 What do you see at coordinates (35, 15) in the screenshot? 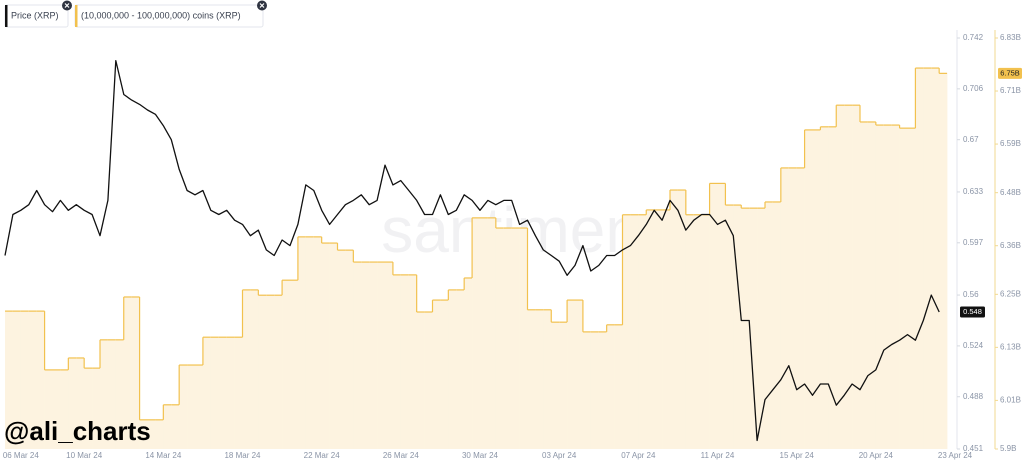
I see `legend-label: Price (XRP)` at bounding box center [35, 15].